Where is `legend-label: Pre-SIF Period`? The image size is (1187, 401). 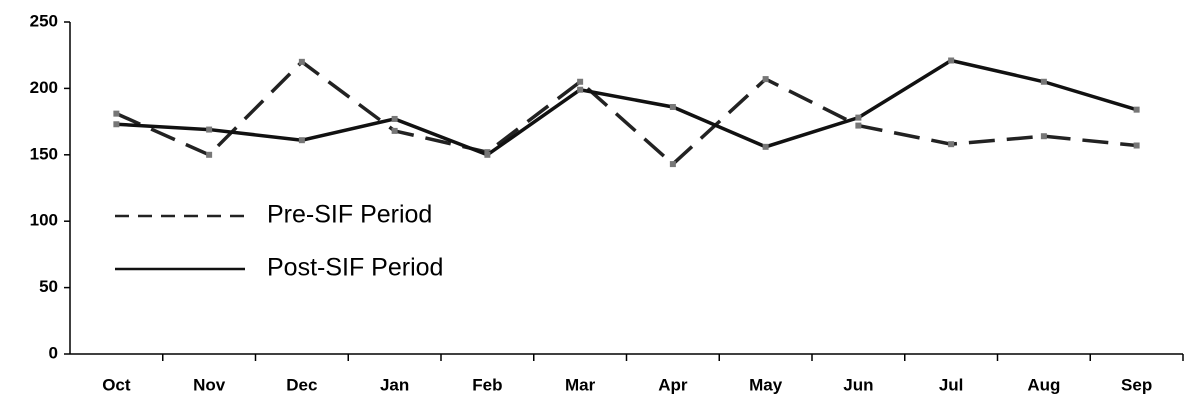 legend-label: Pre-SIF Period is located at coordinates (349, 215).